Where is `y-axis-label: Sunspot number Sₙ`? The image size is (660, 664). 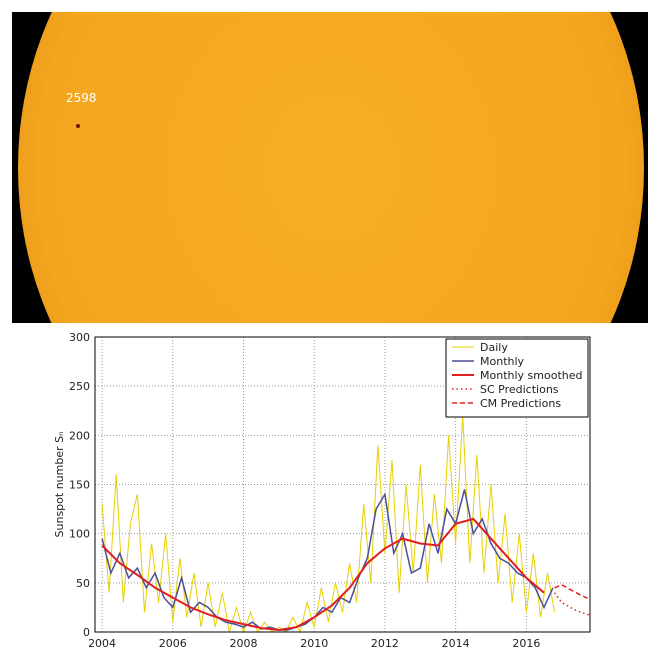 y-axis-label: Sunspot number Sₙ is located at coordinates (59, 485).